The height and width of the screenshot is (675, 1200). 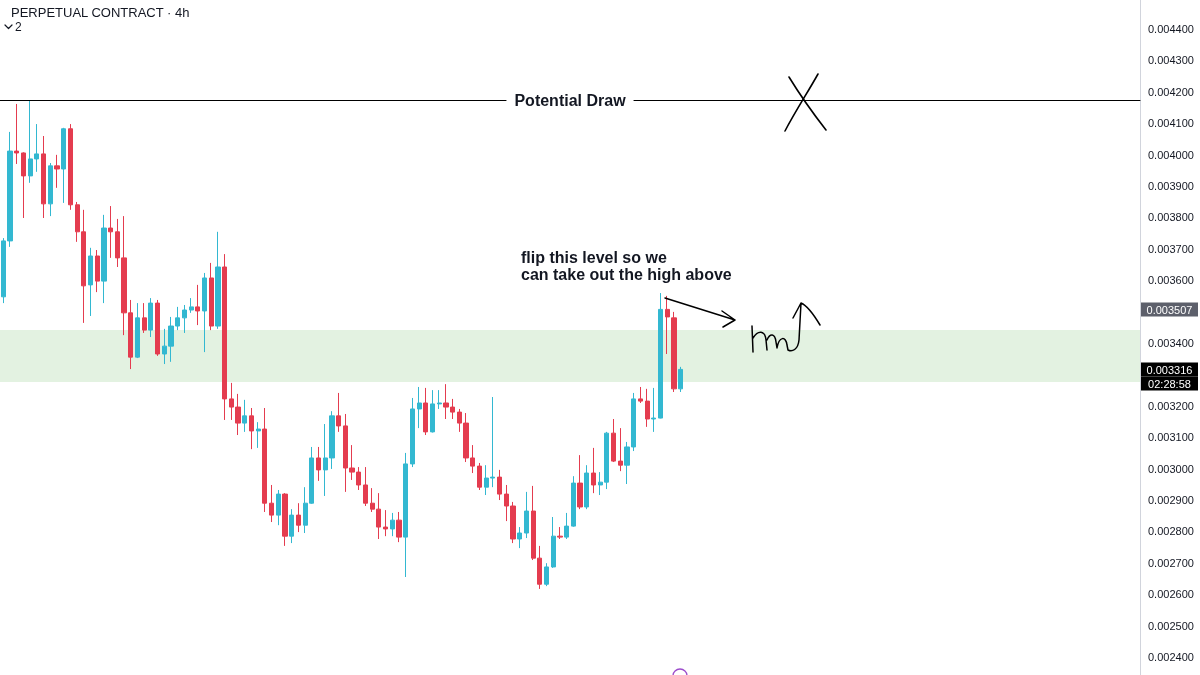 What do you see at coordinates (1171, 343) in the screenshot?
I see `y-tick-label: 0.003400` at bounding box center [1171, 343].